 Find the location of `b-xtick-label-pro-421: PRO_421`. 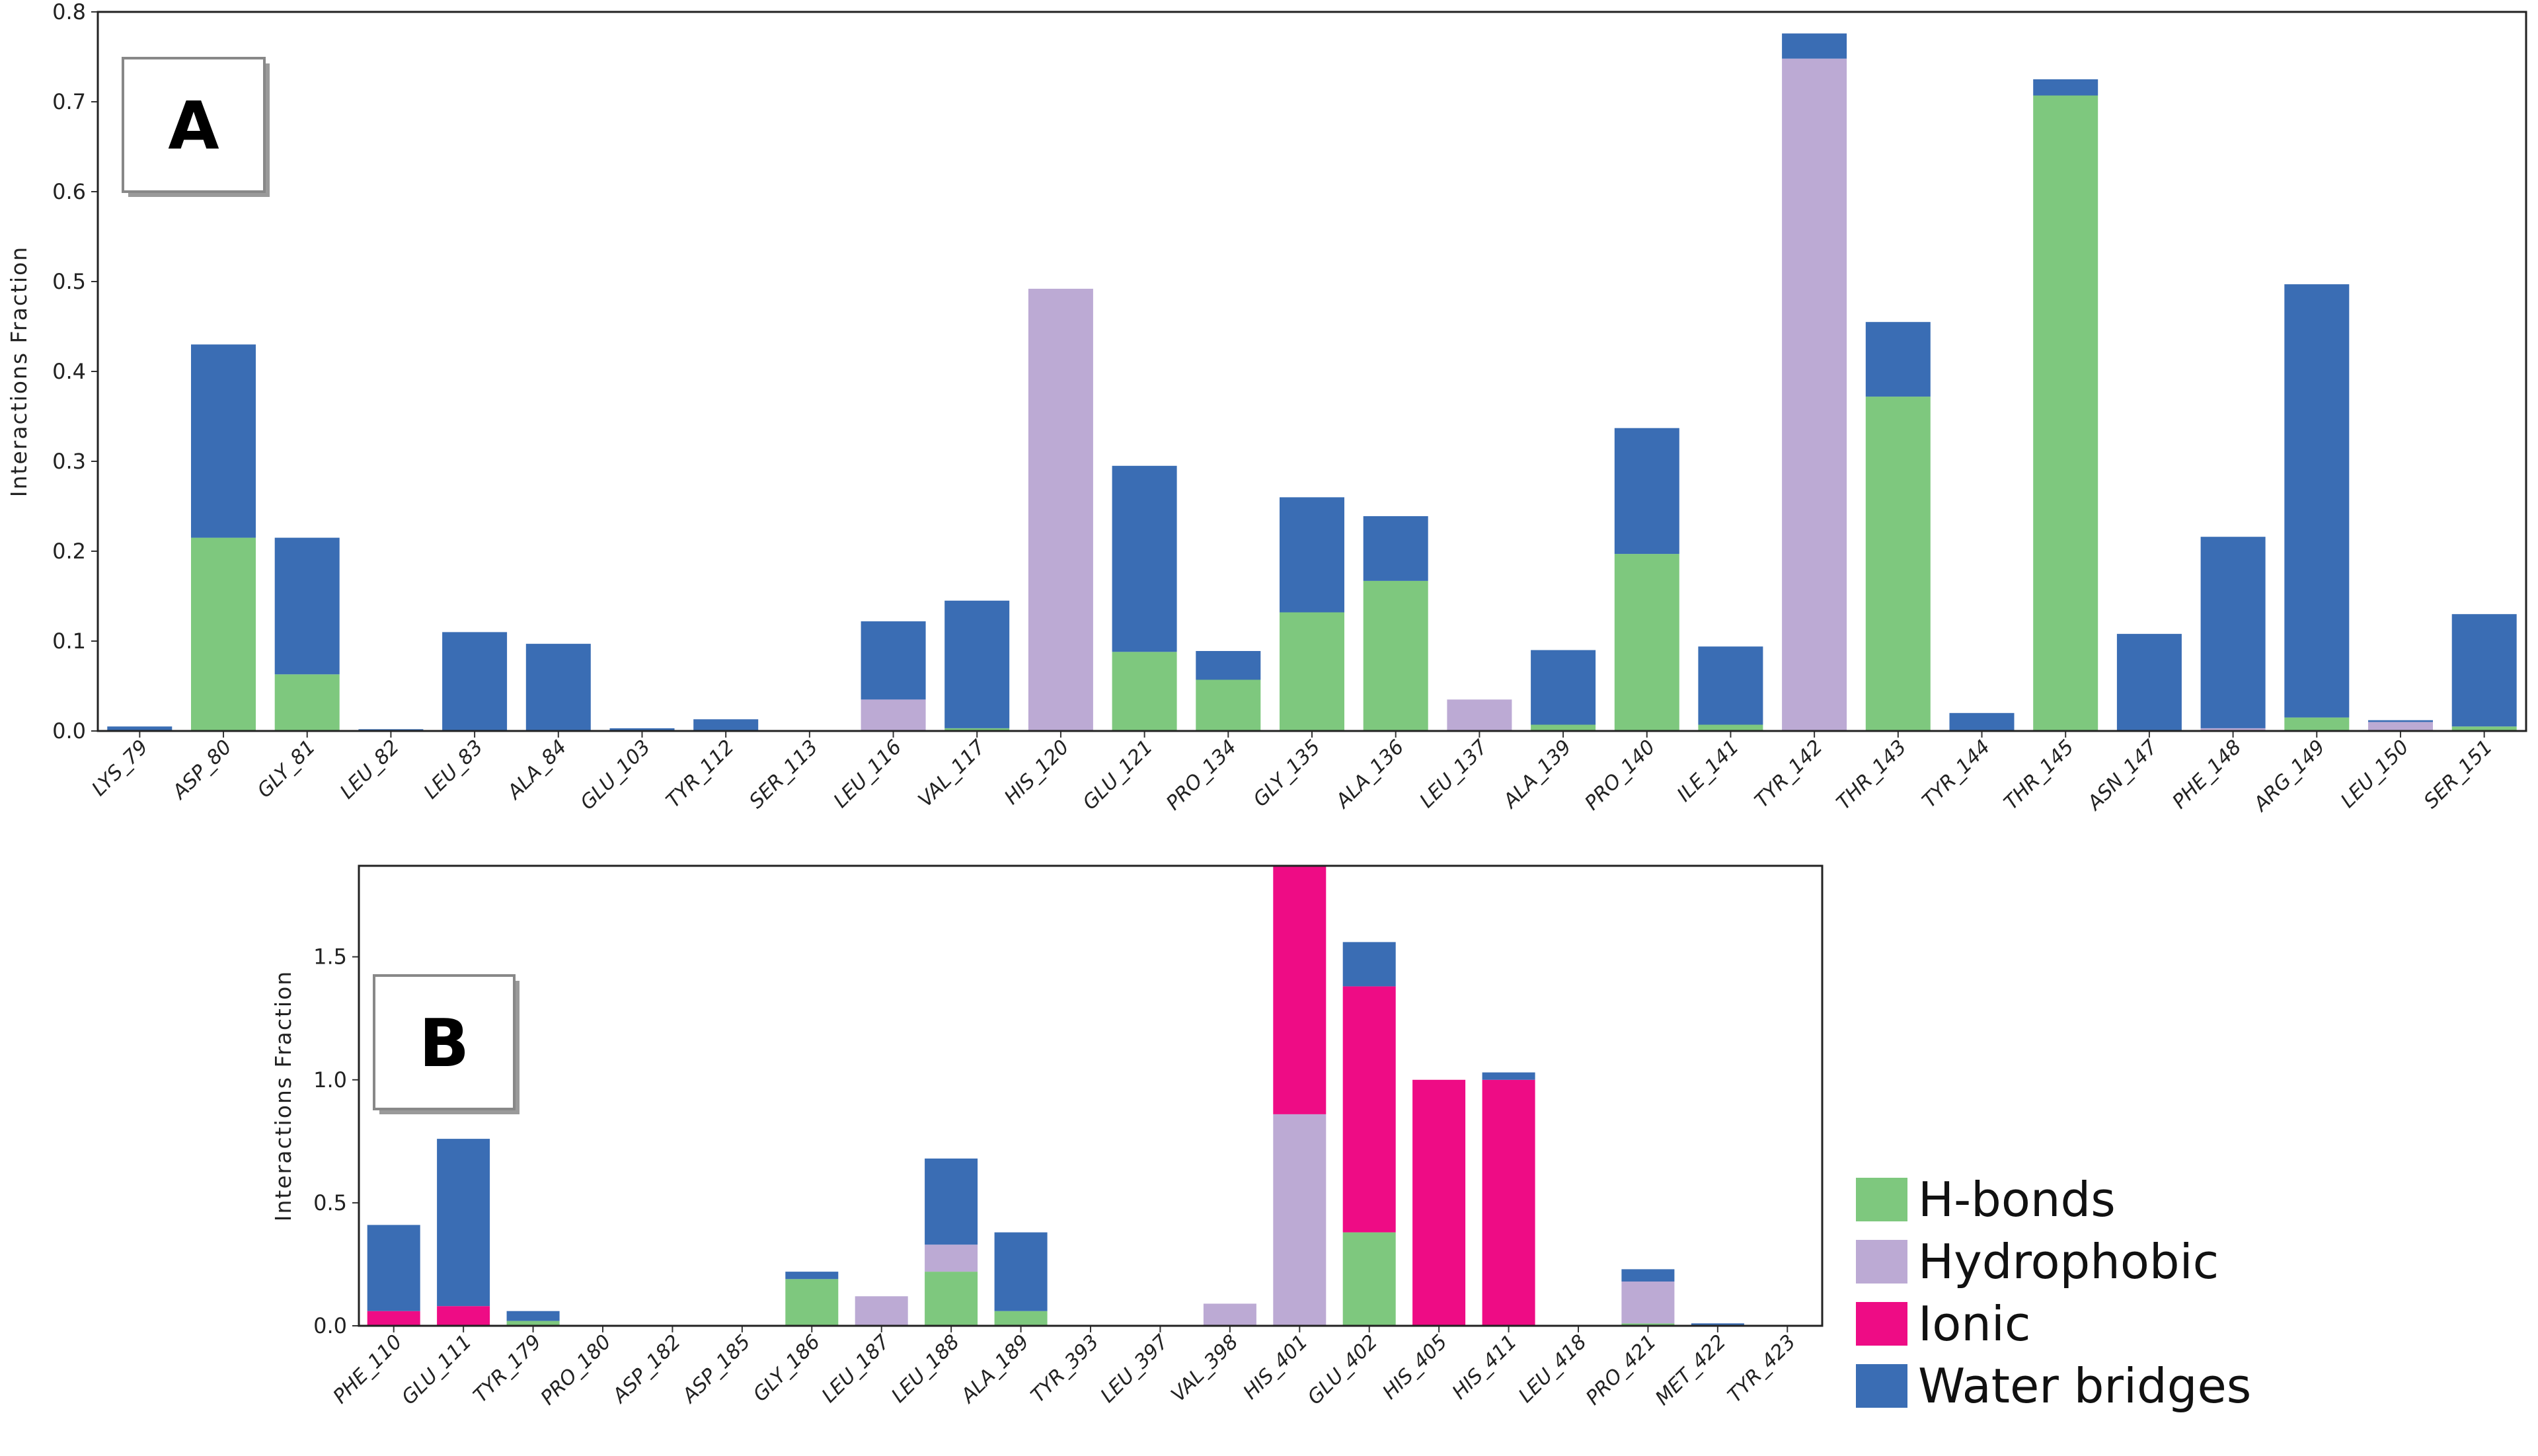

b-xtick-label-pro-421: PRO_421 is located at coordinates (1621, 1370).